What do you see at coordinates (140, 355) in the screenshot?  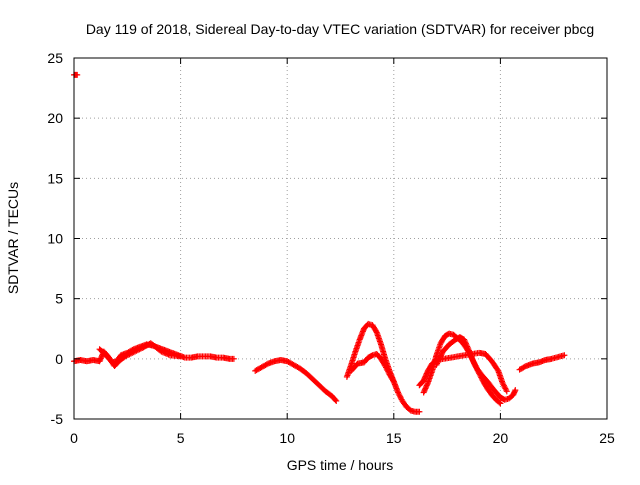 I see `series-arc-1-branch` at bounding box center [140, 355].